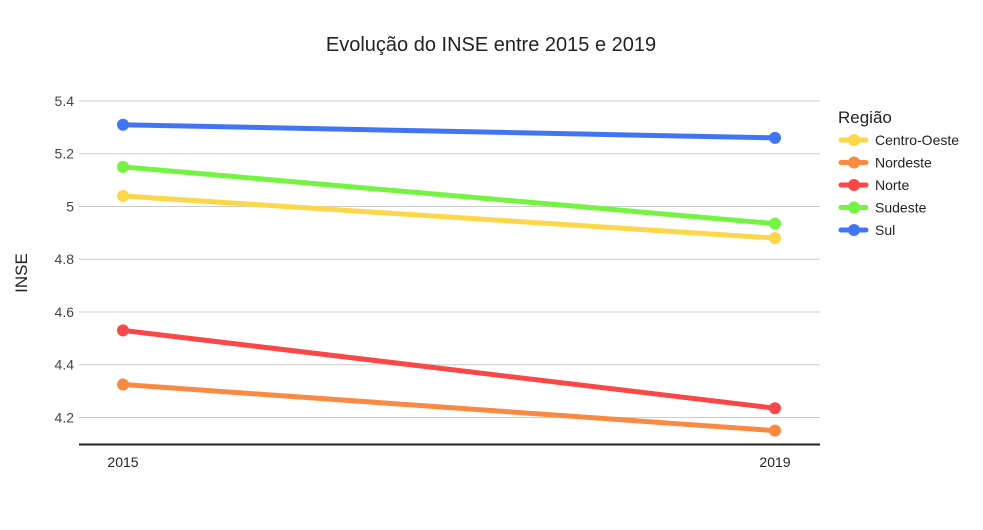 The width and height of the screenshot is (983, 530). What do you see at coordinates (917, 140) in the screenshot?
I see `legend-label: Centro-Oeste` at bounding box center [917, 140].